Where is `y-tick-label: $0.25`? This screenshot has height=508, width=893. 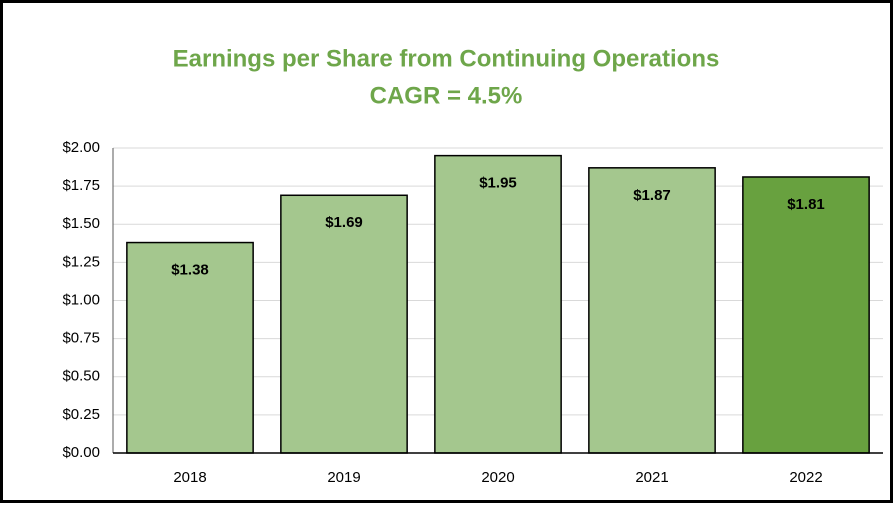 y-tick-label: $0.25 is located at coordinates (81, 414).